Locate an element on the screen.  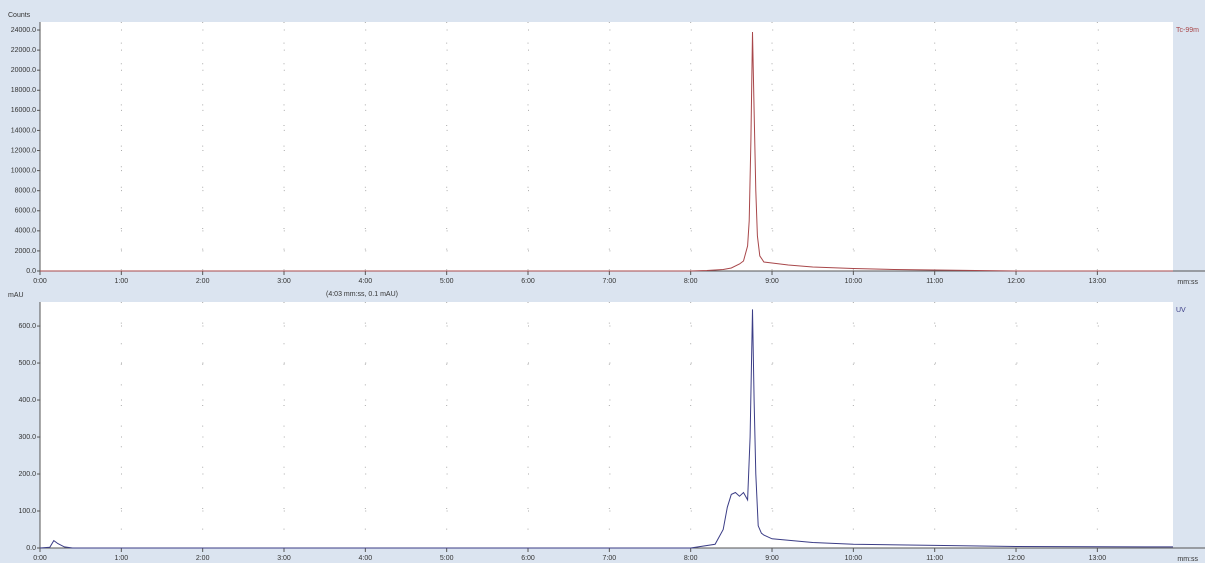
y-axis-label: mAU is located at coordinates (16, 295).